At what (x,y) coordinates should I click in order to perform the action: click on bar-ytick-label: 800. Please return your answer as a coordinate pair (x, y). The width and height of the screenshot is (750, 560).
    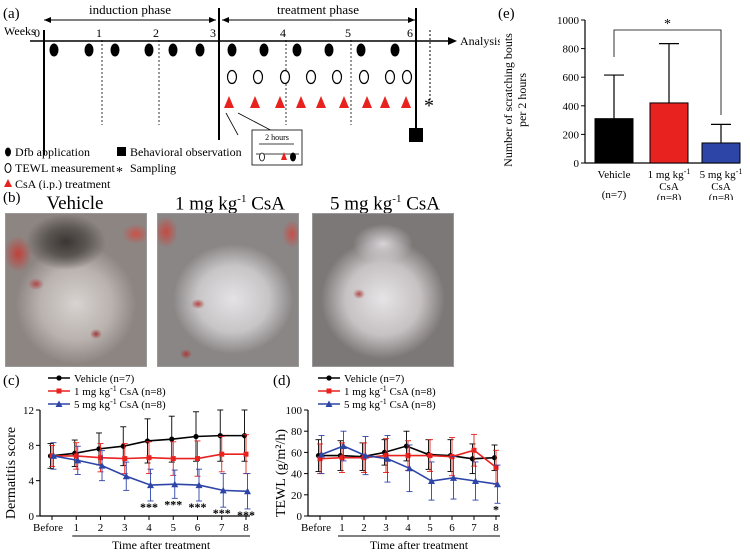
    Looking at the image, I should click on (571, 50).